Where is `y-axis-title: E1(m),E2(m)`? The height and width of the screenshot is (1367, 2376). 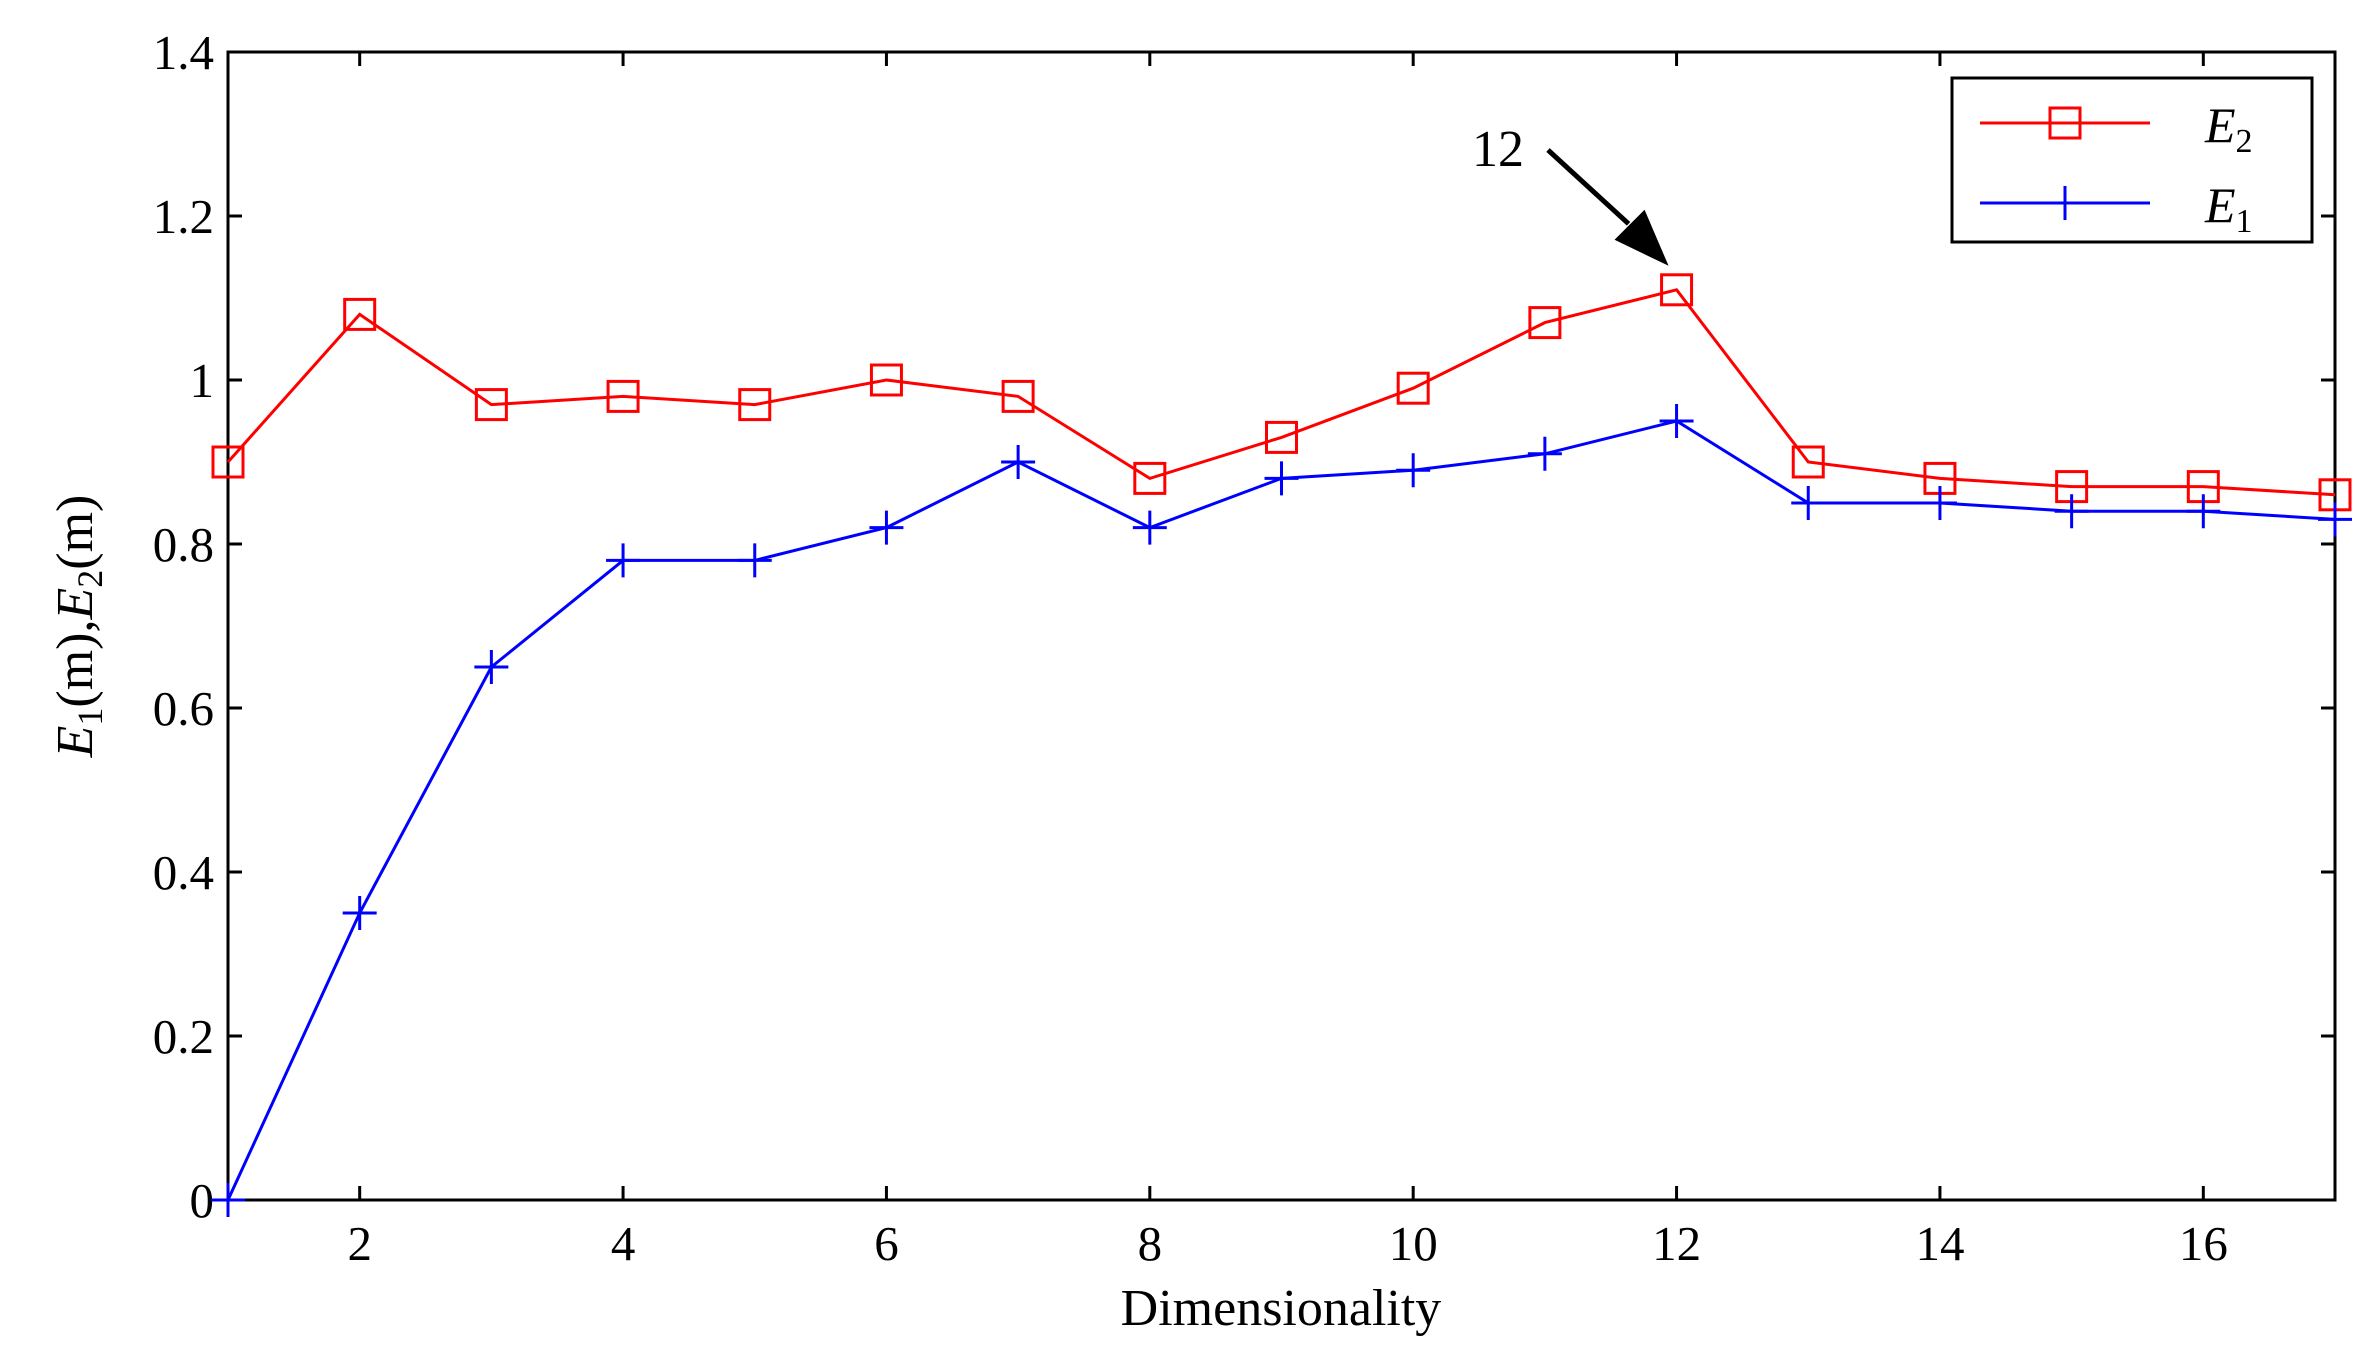
y-axis-title: E1(m),E2(m) is located at coordinates (78, 627).